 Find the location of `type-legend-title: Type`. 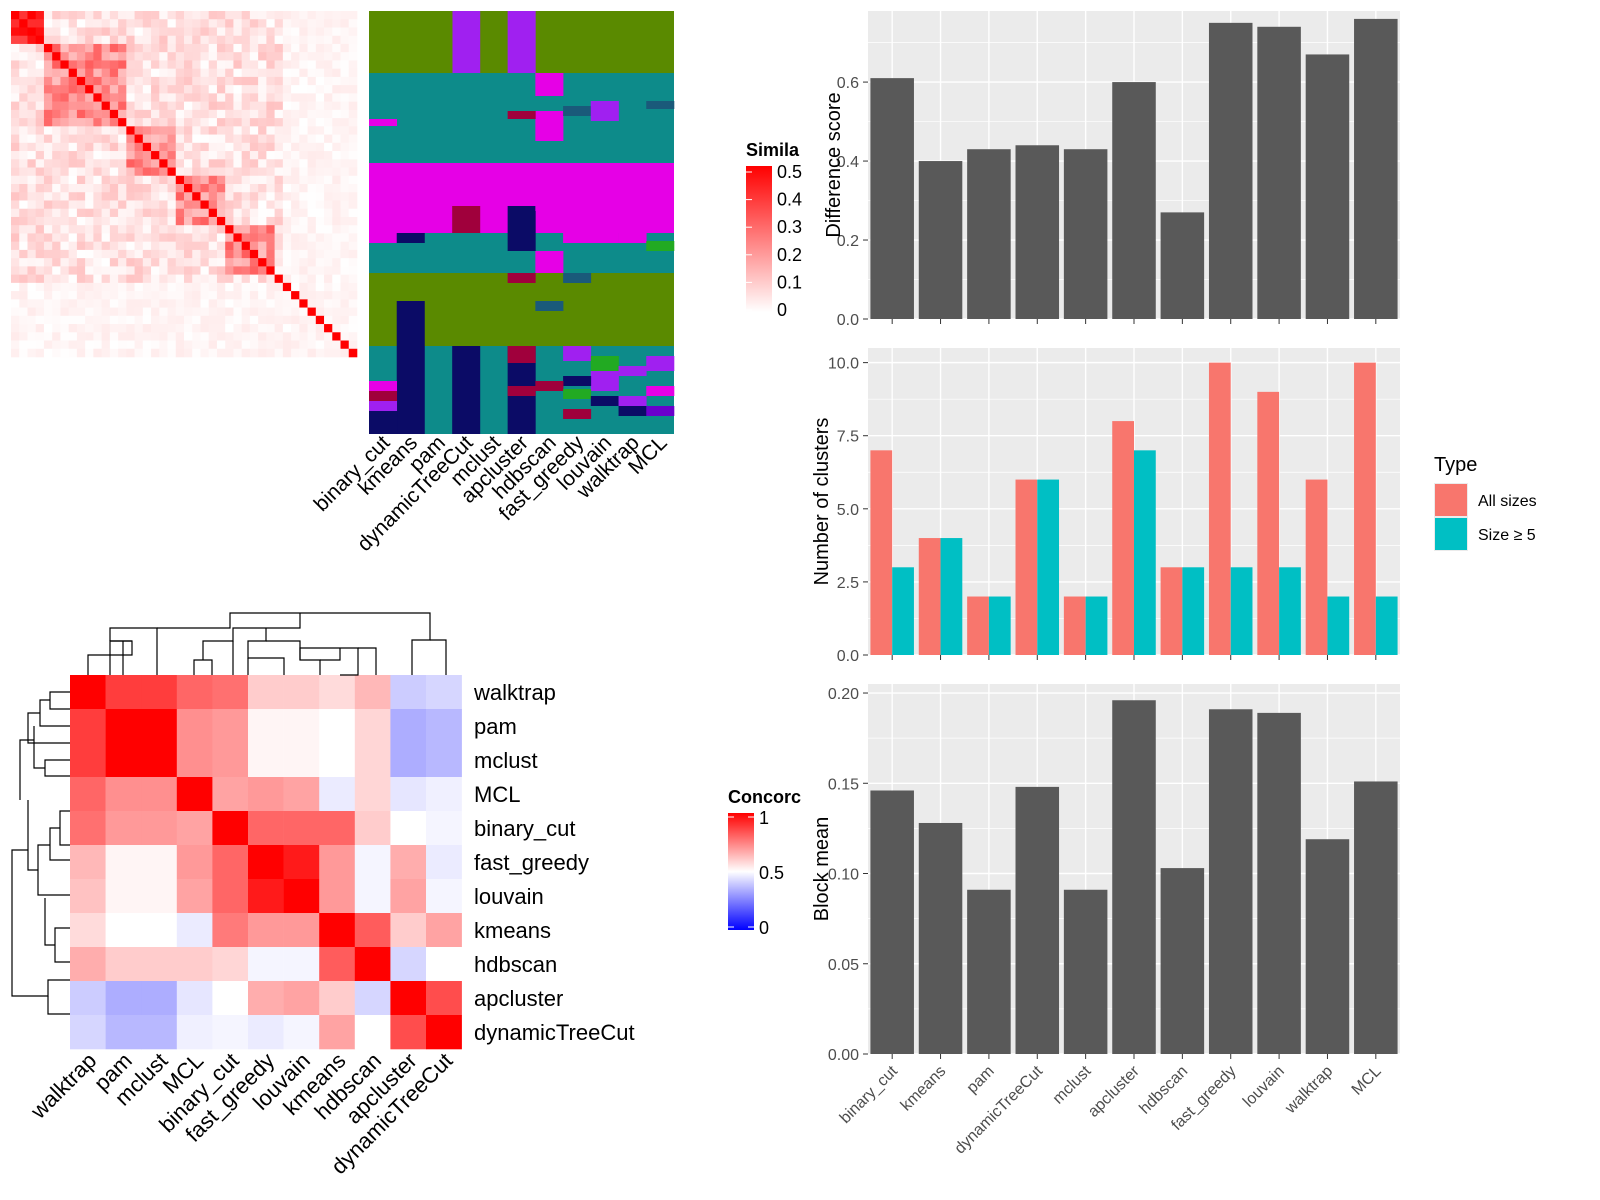

type-legend-title: Type is located at coordinates (1455, 465).